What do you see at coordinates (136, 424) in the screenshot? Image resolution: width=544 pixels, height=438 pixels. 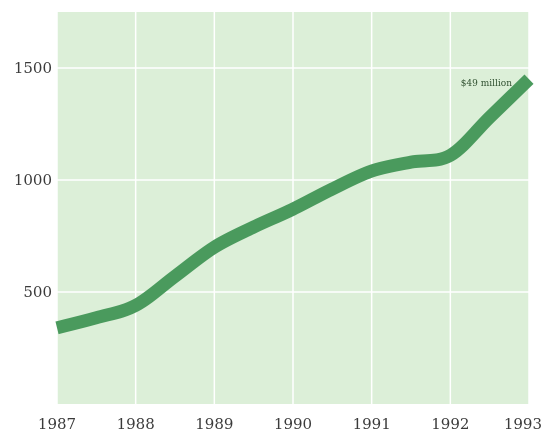 I see `x-tick-label: 1988` at bounding box center [136, 424].